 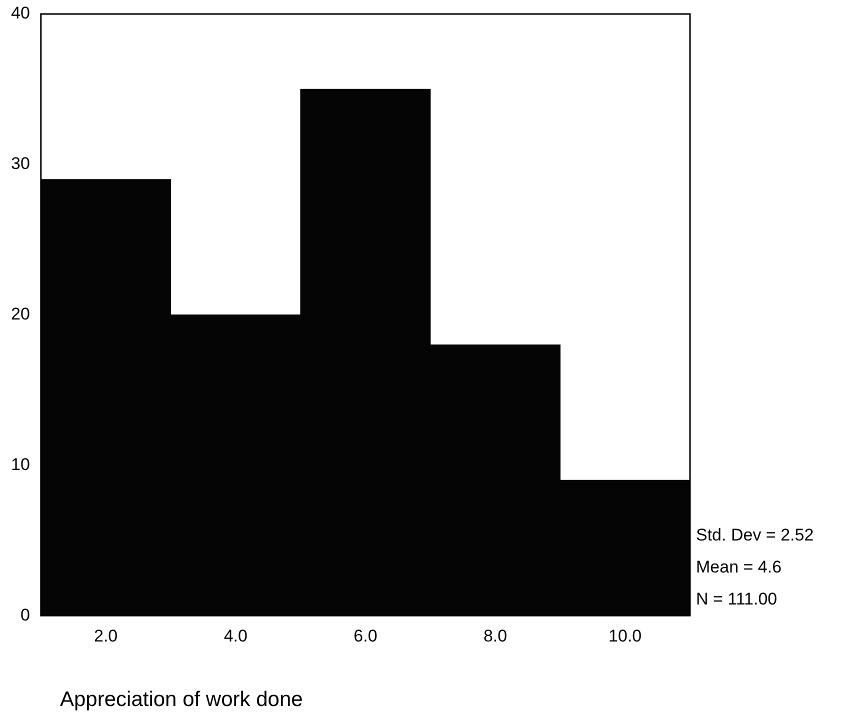 I want to click on y-tick-label: 10, so click(x=20, y=464).